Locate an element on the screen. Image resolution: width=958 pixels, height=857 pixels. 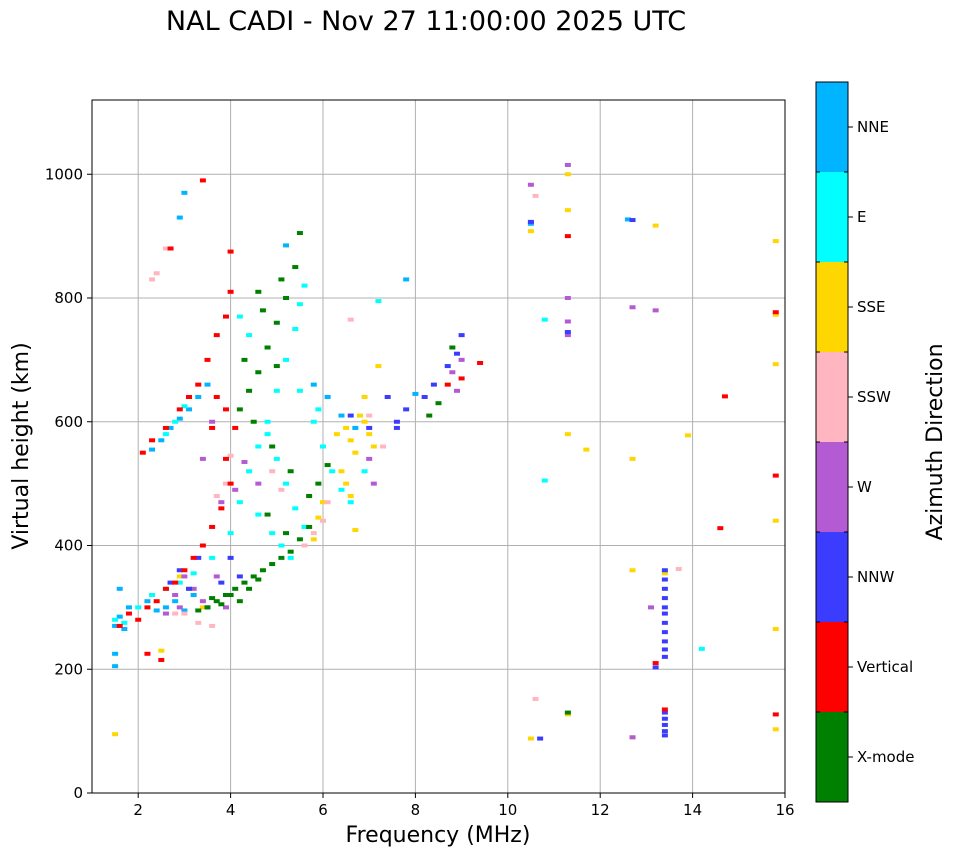
x-tick-label: 10 is located at coordinates (507, 810).